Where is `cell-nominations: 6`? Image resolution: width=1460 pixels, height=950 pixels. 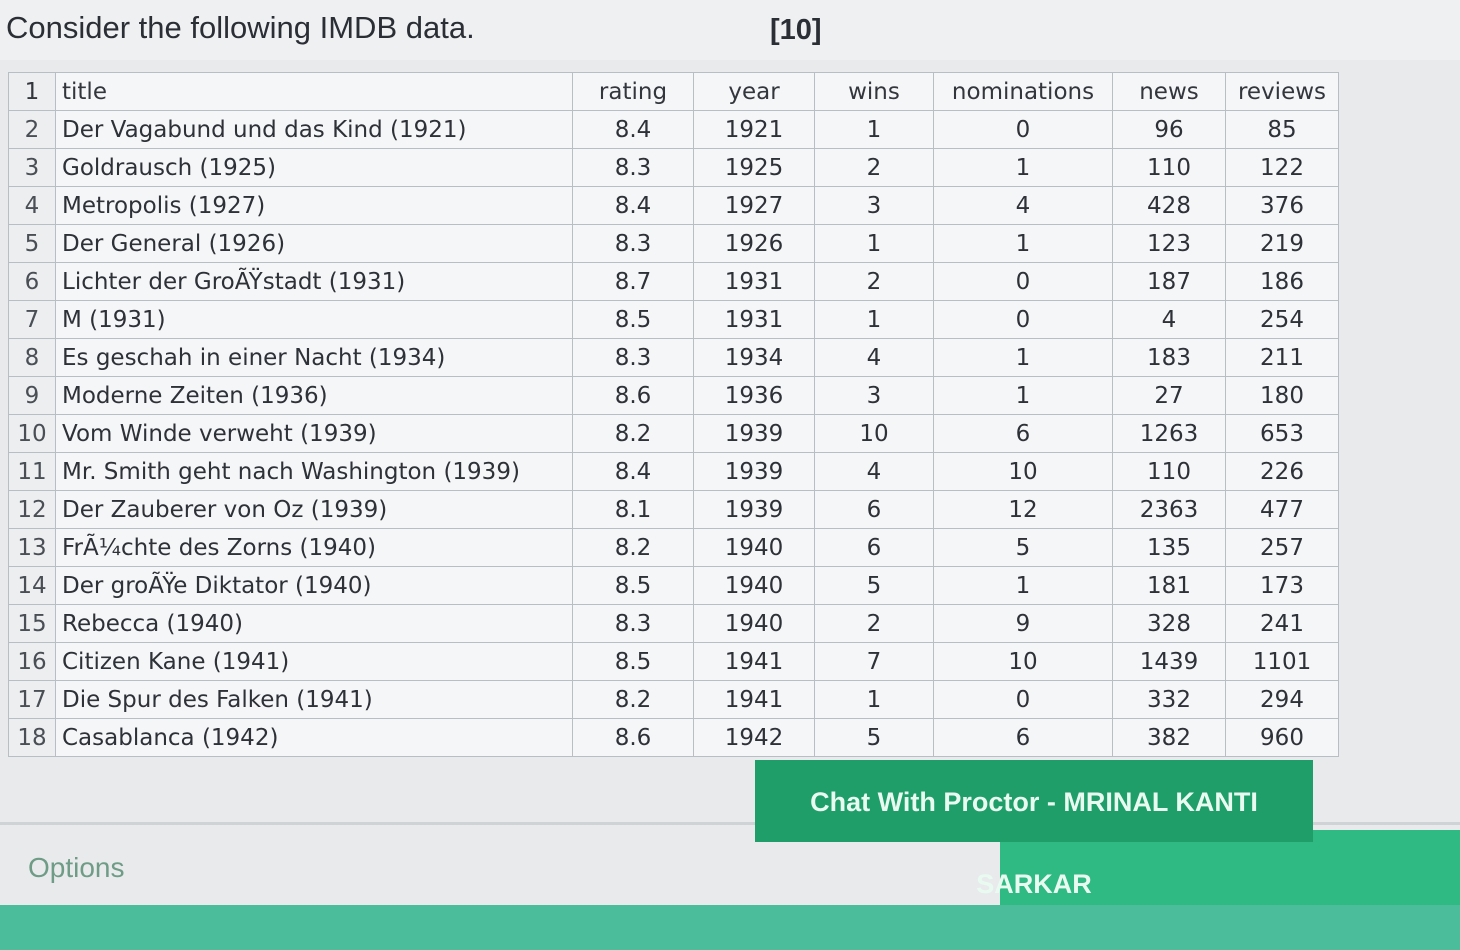
cell-nominations: 6 is located at coordinates (1023, 737).